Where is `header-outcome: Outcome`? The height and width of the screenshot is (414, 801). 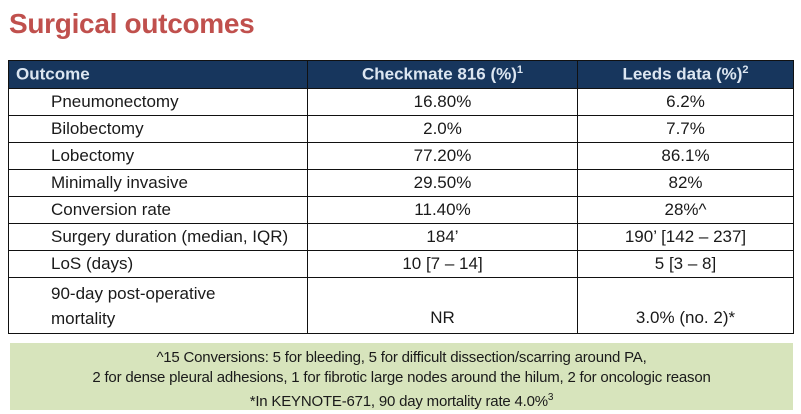
header-outcome: Outcome is located at coordinates (158, 74).